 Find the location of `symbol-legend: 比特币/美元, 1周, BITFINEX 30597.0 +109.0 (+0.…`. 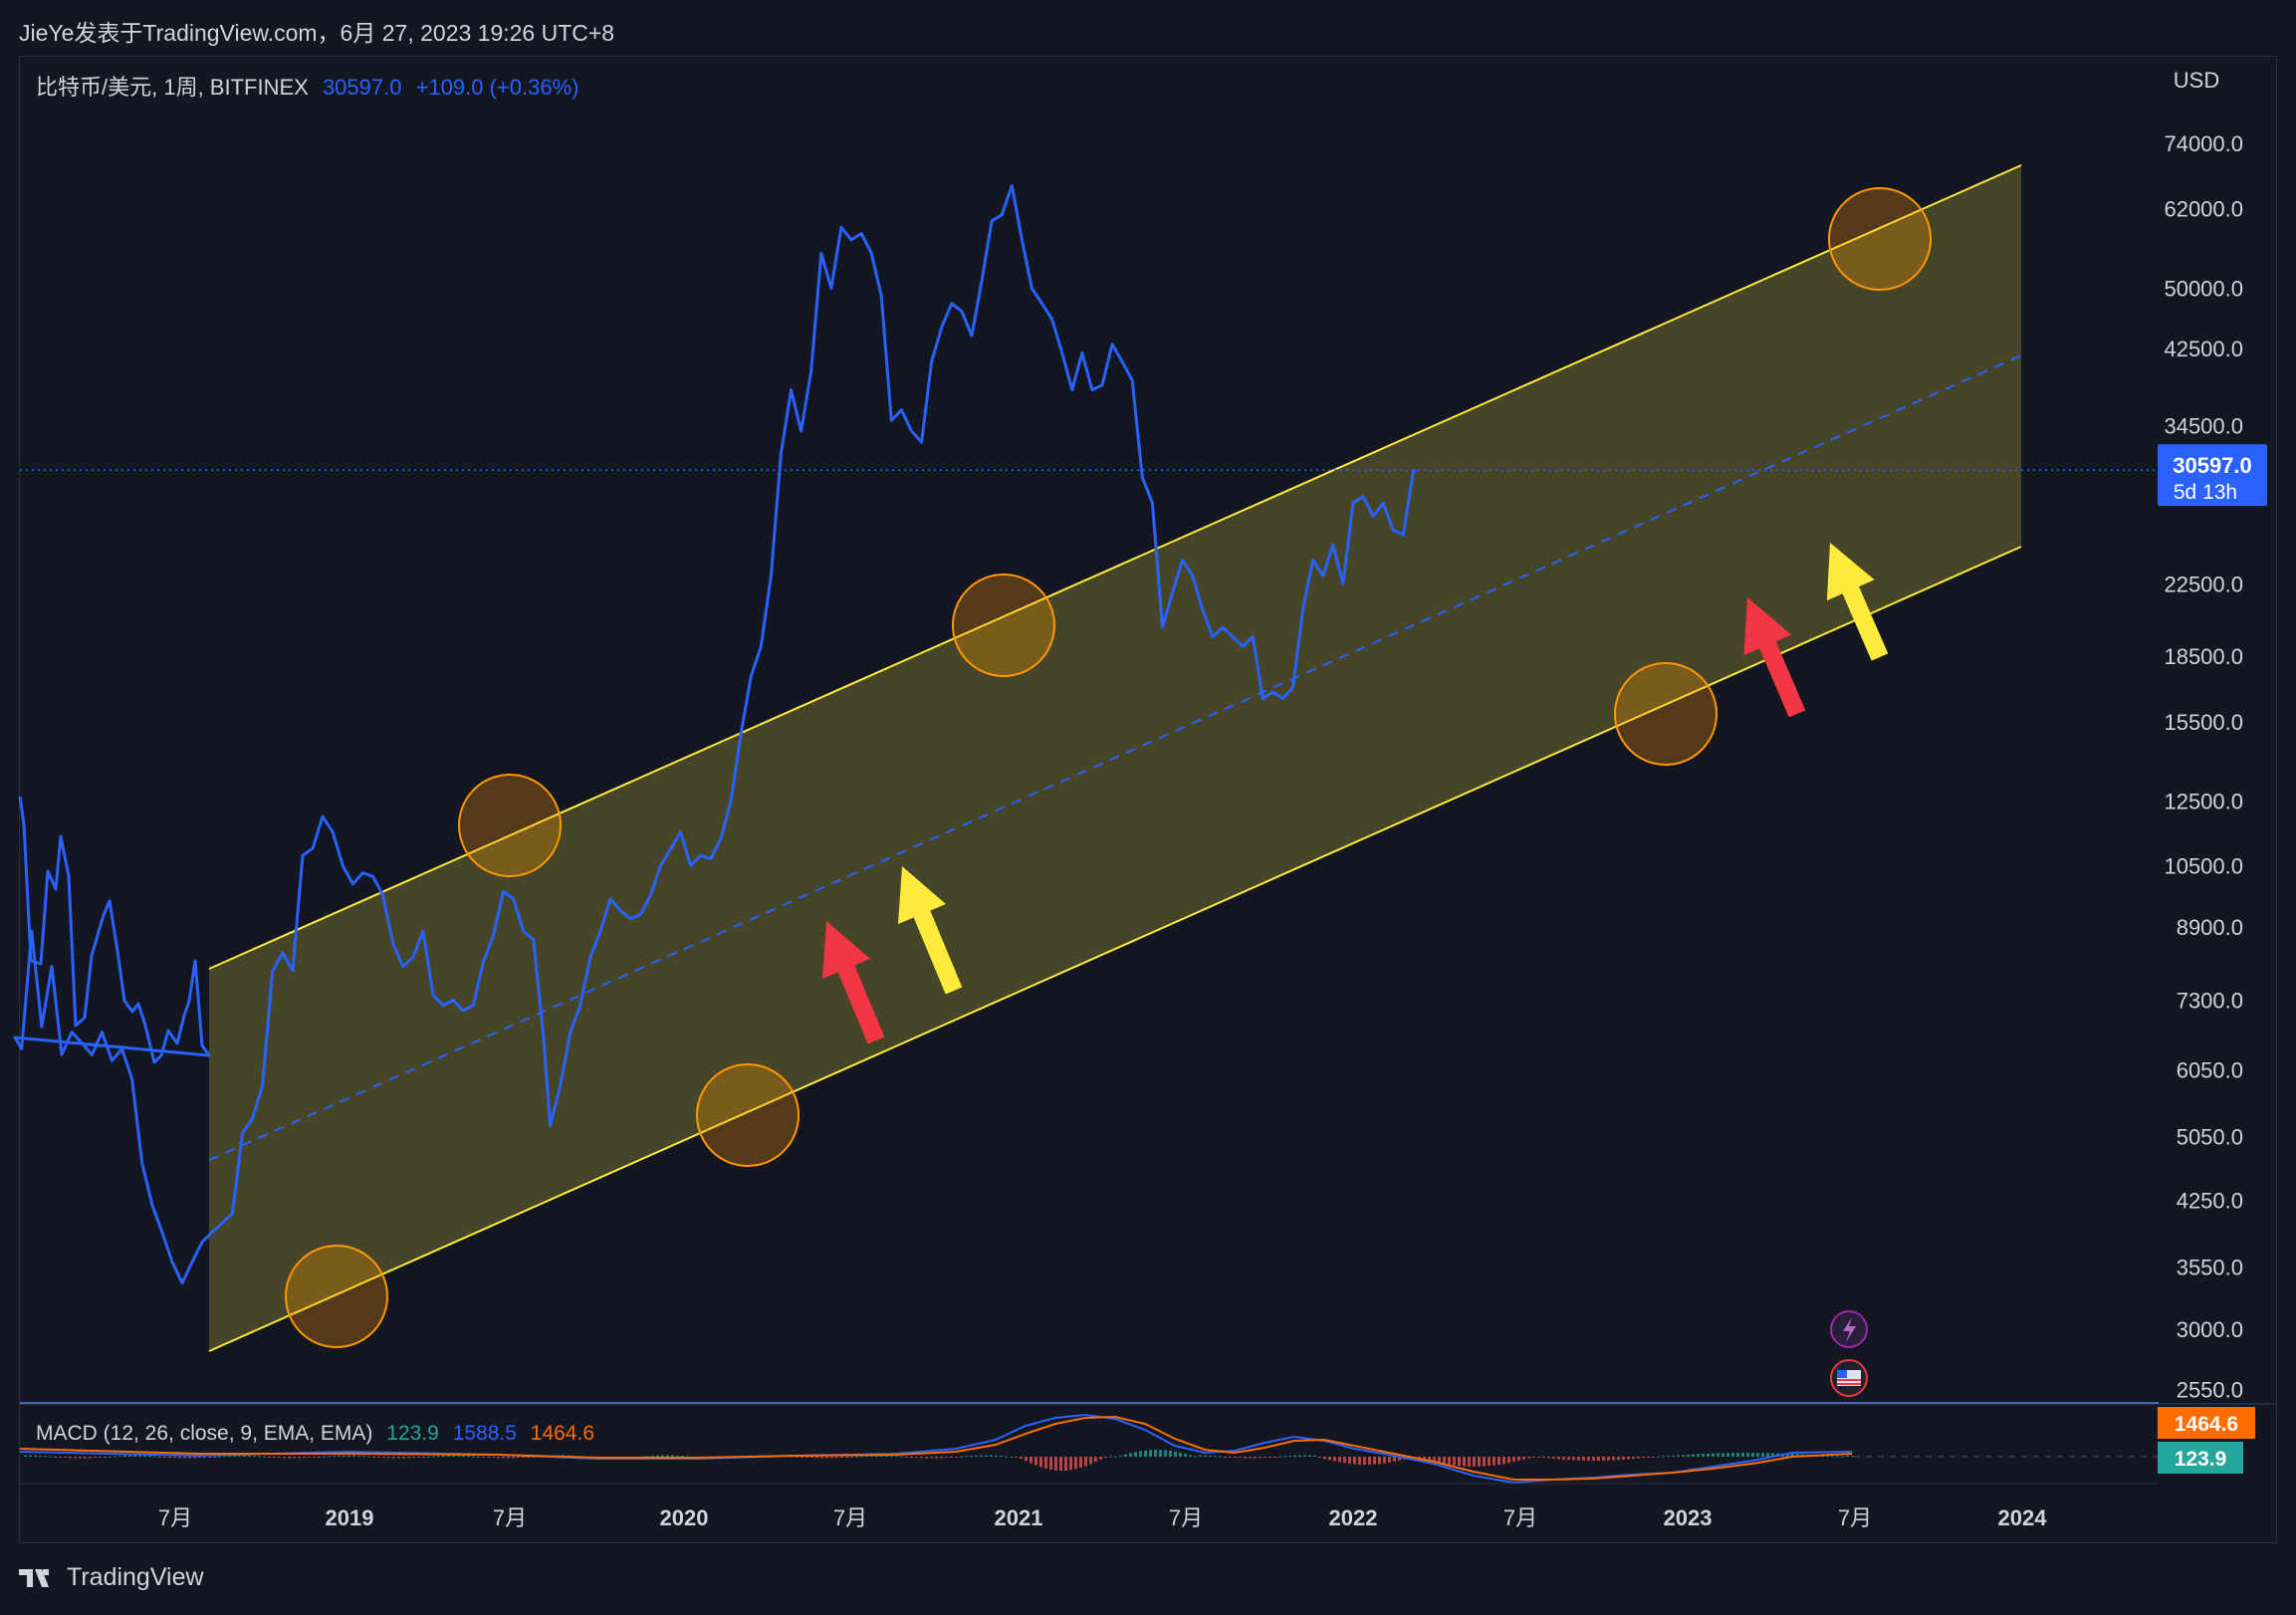

symbol-legend: 比特币/美元, 1周, BITFINEX 30597.0 +109.0 (+0.… is located at coordinates (307, 86).